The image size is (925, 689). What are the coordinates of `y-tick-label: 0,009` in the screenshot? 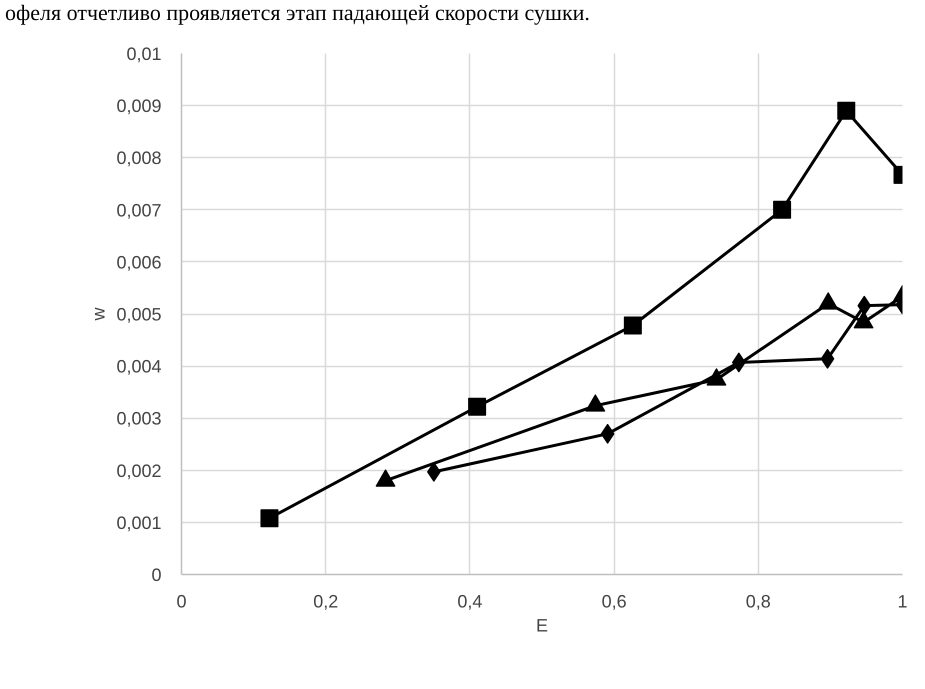 It's located at (139, 106).